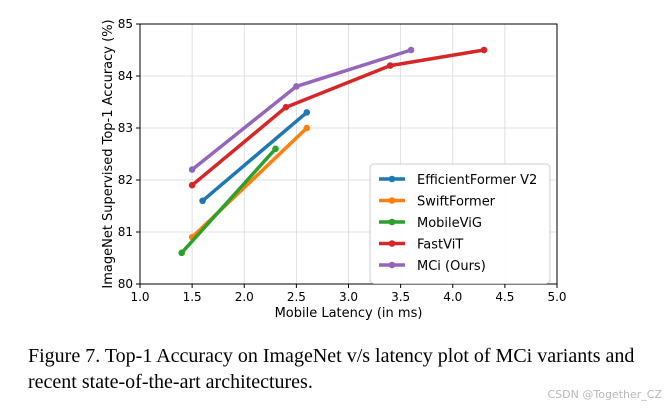 Image resolution: width=668 pixels, height=410 pixels. I want to click on y-tick-label: 80, so click(125, 284).